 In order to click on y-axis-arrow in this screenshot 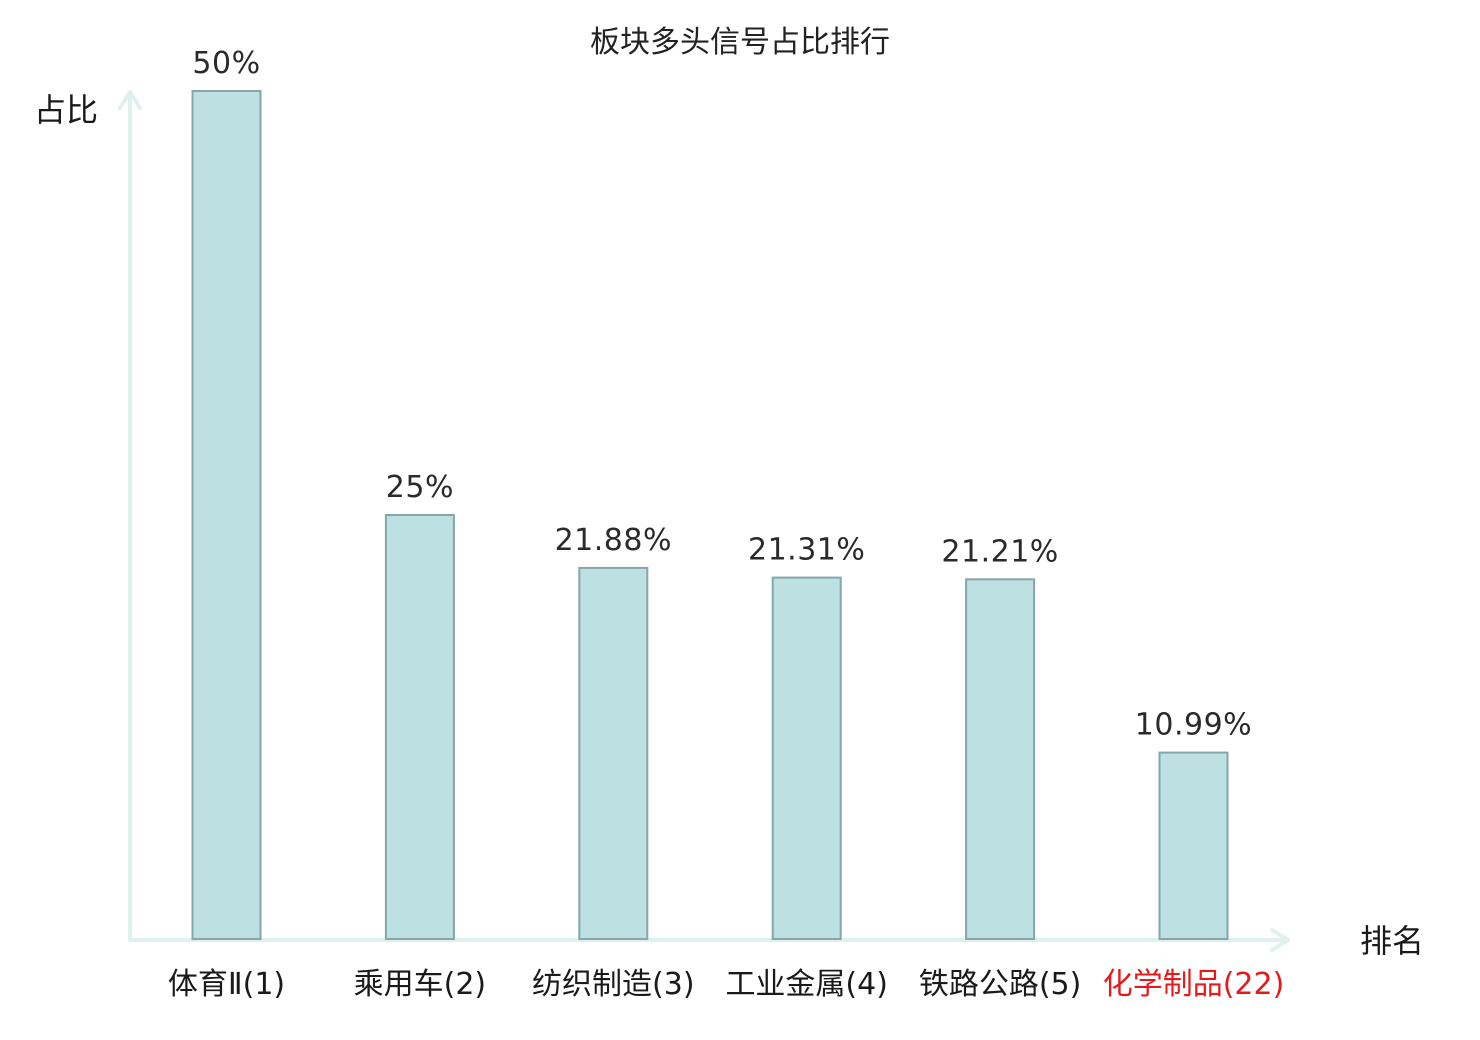, I will do `click(130, 100)`.